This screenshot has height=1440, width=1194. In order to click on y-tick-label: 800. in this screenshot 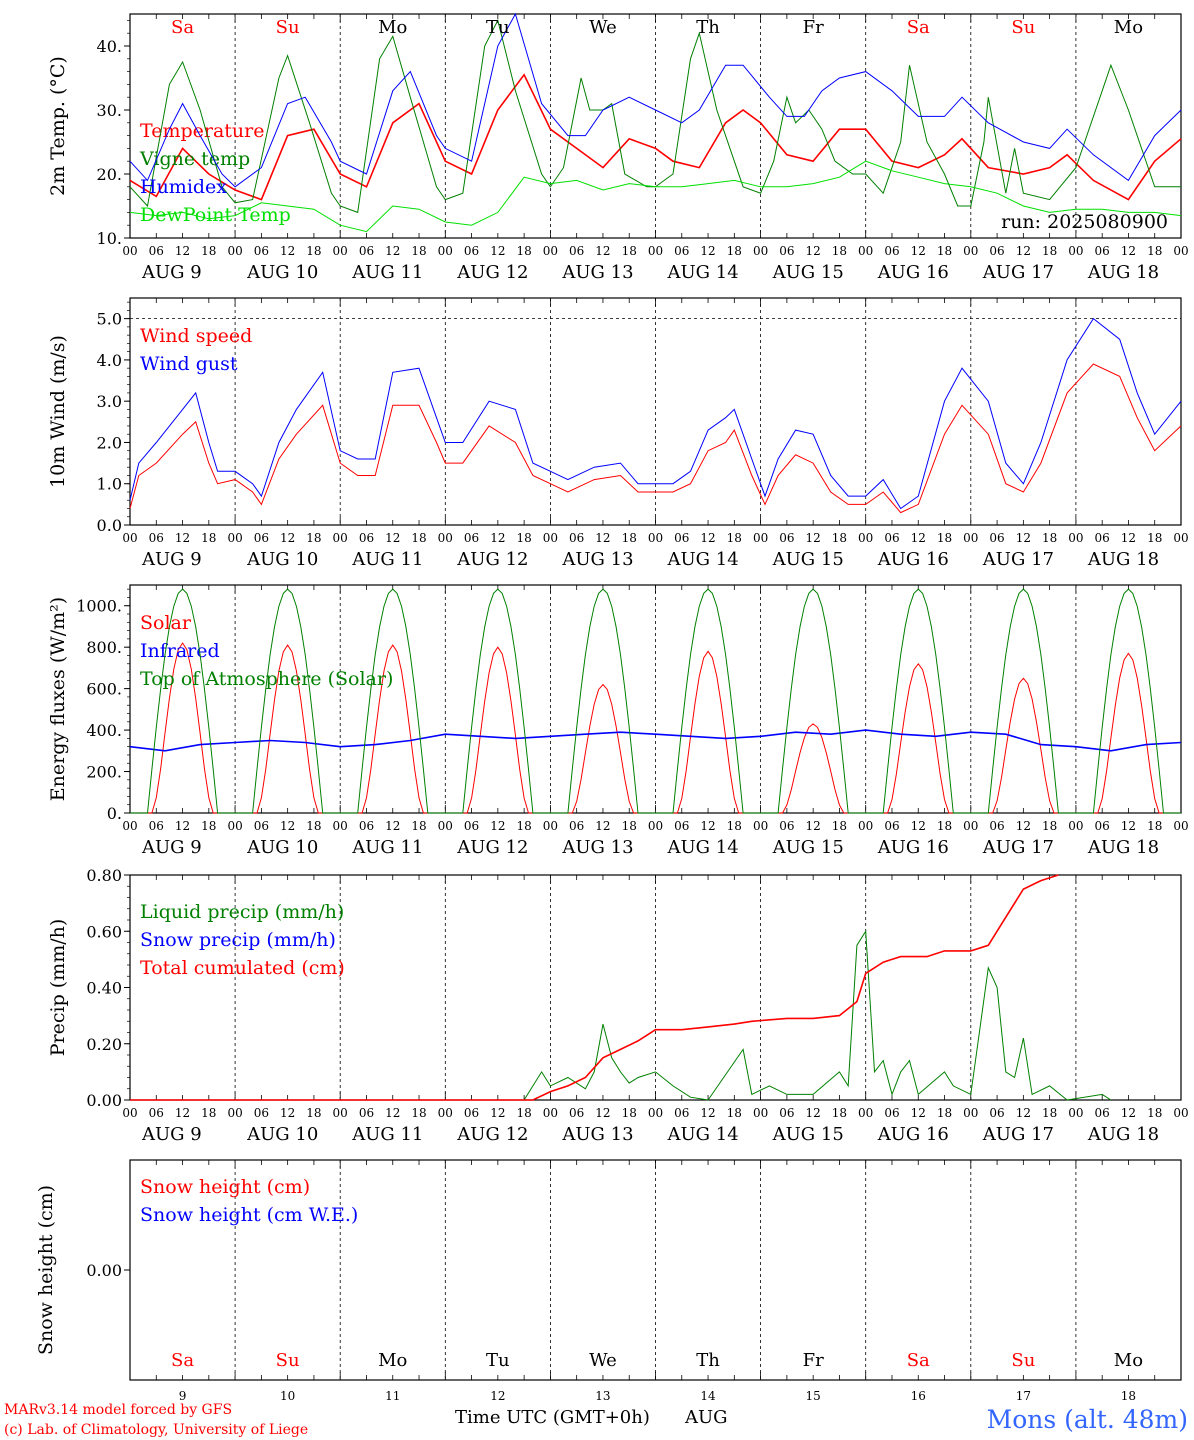, I will do `click(104, 647)`.